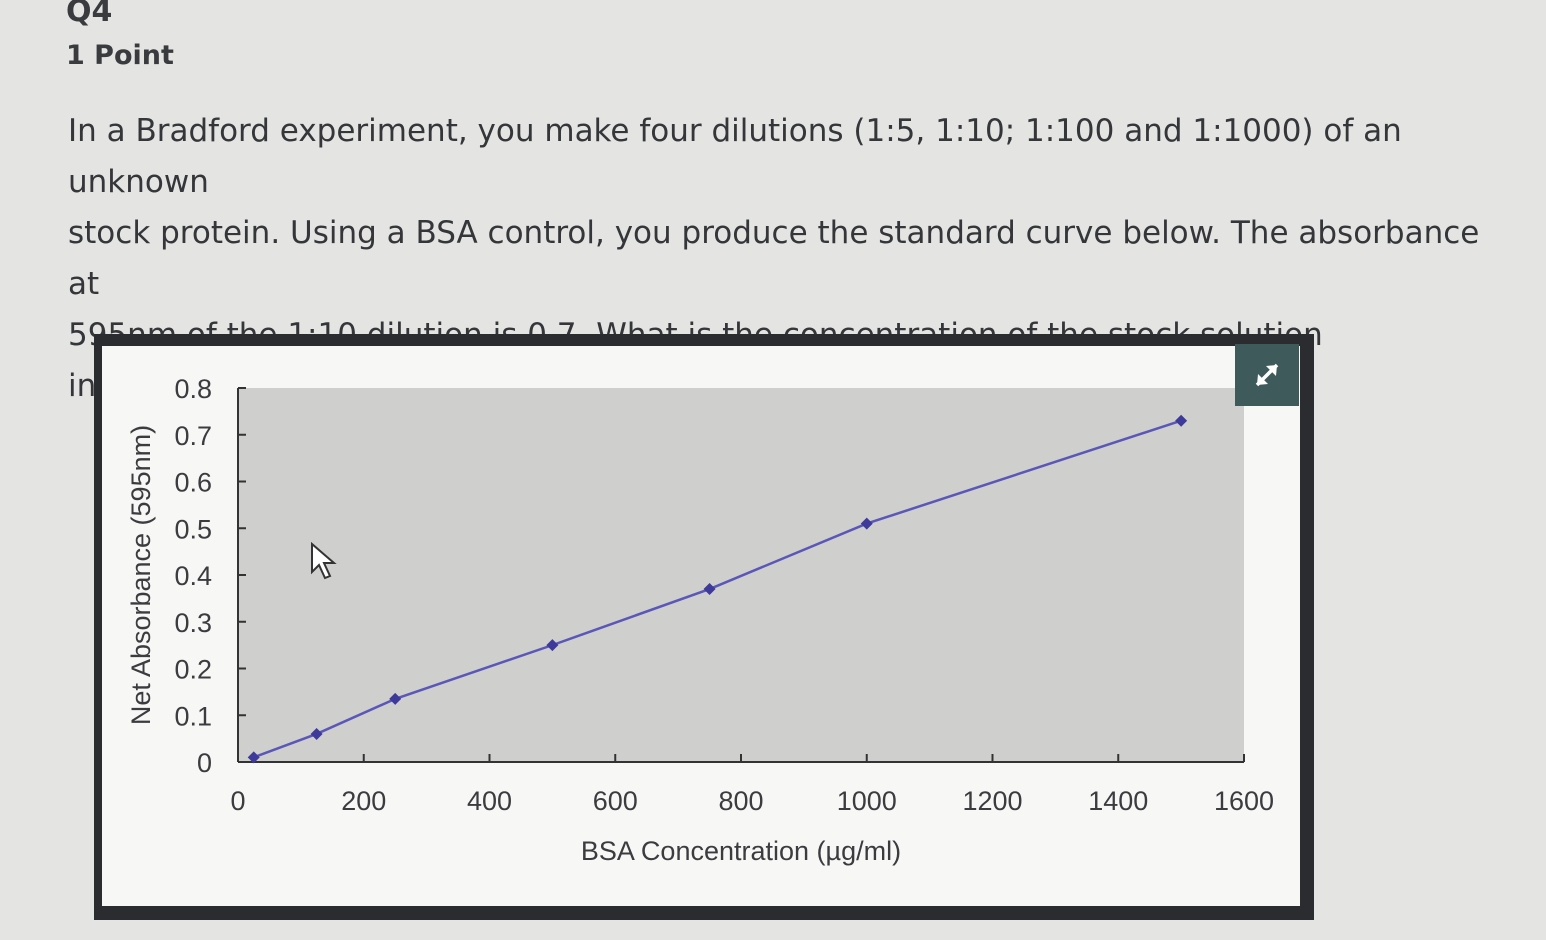 This screenshot has width=1546, height=940. Describe the element at coordinates (193, 389) in the screenshot. I see `y-tick-label: 0.8` at that location.